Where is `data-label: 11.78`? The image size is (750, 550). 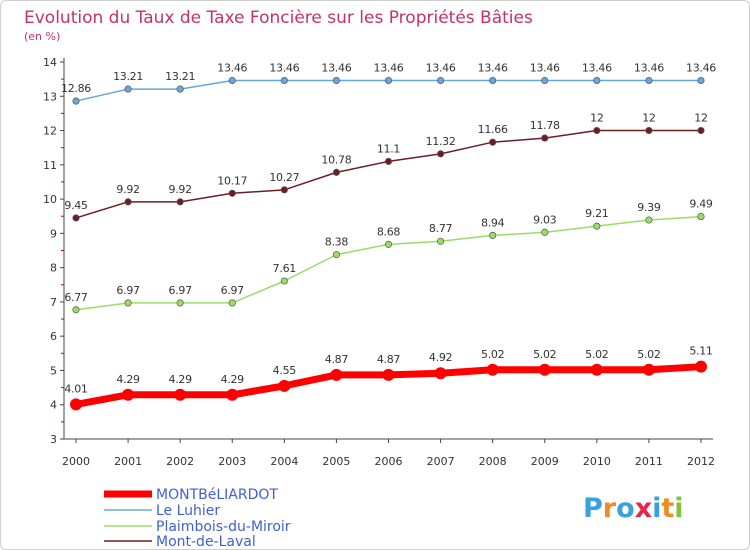 data-label: 11.78 is located at coordinates (545, 125).